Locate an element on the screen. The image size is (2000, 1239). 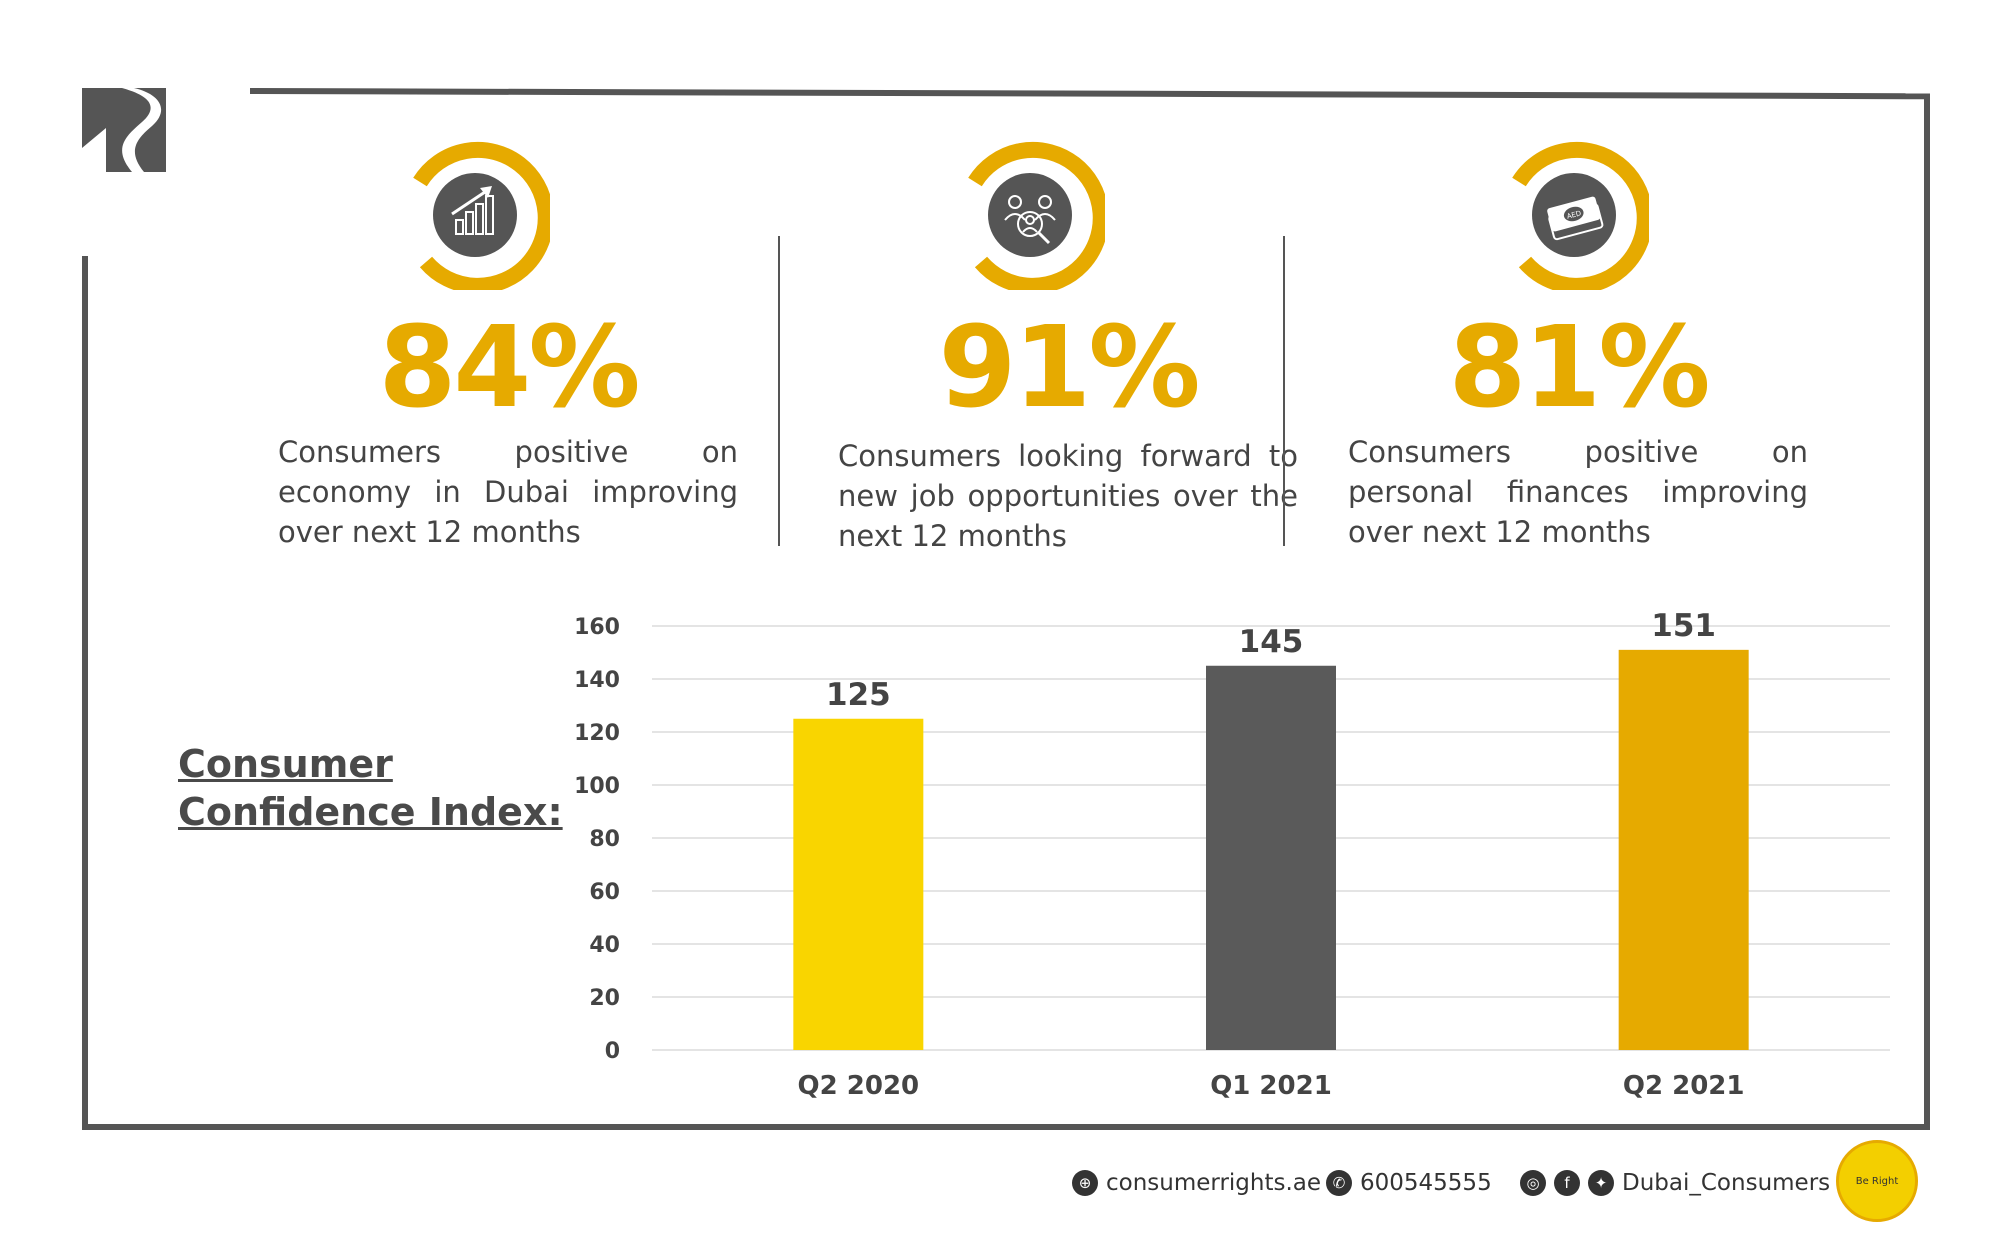
data-label: 125 is located at coordinates (858, 695).